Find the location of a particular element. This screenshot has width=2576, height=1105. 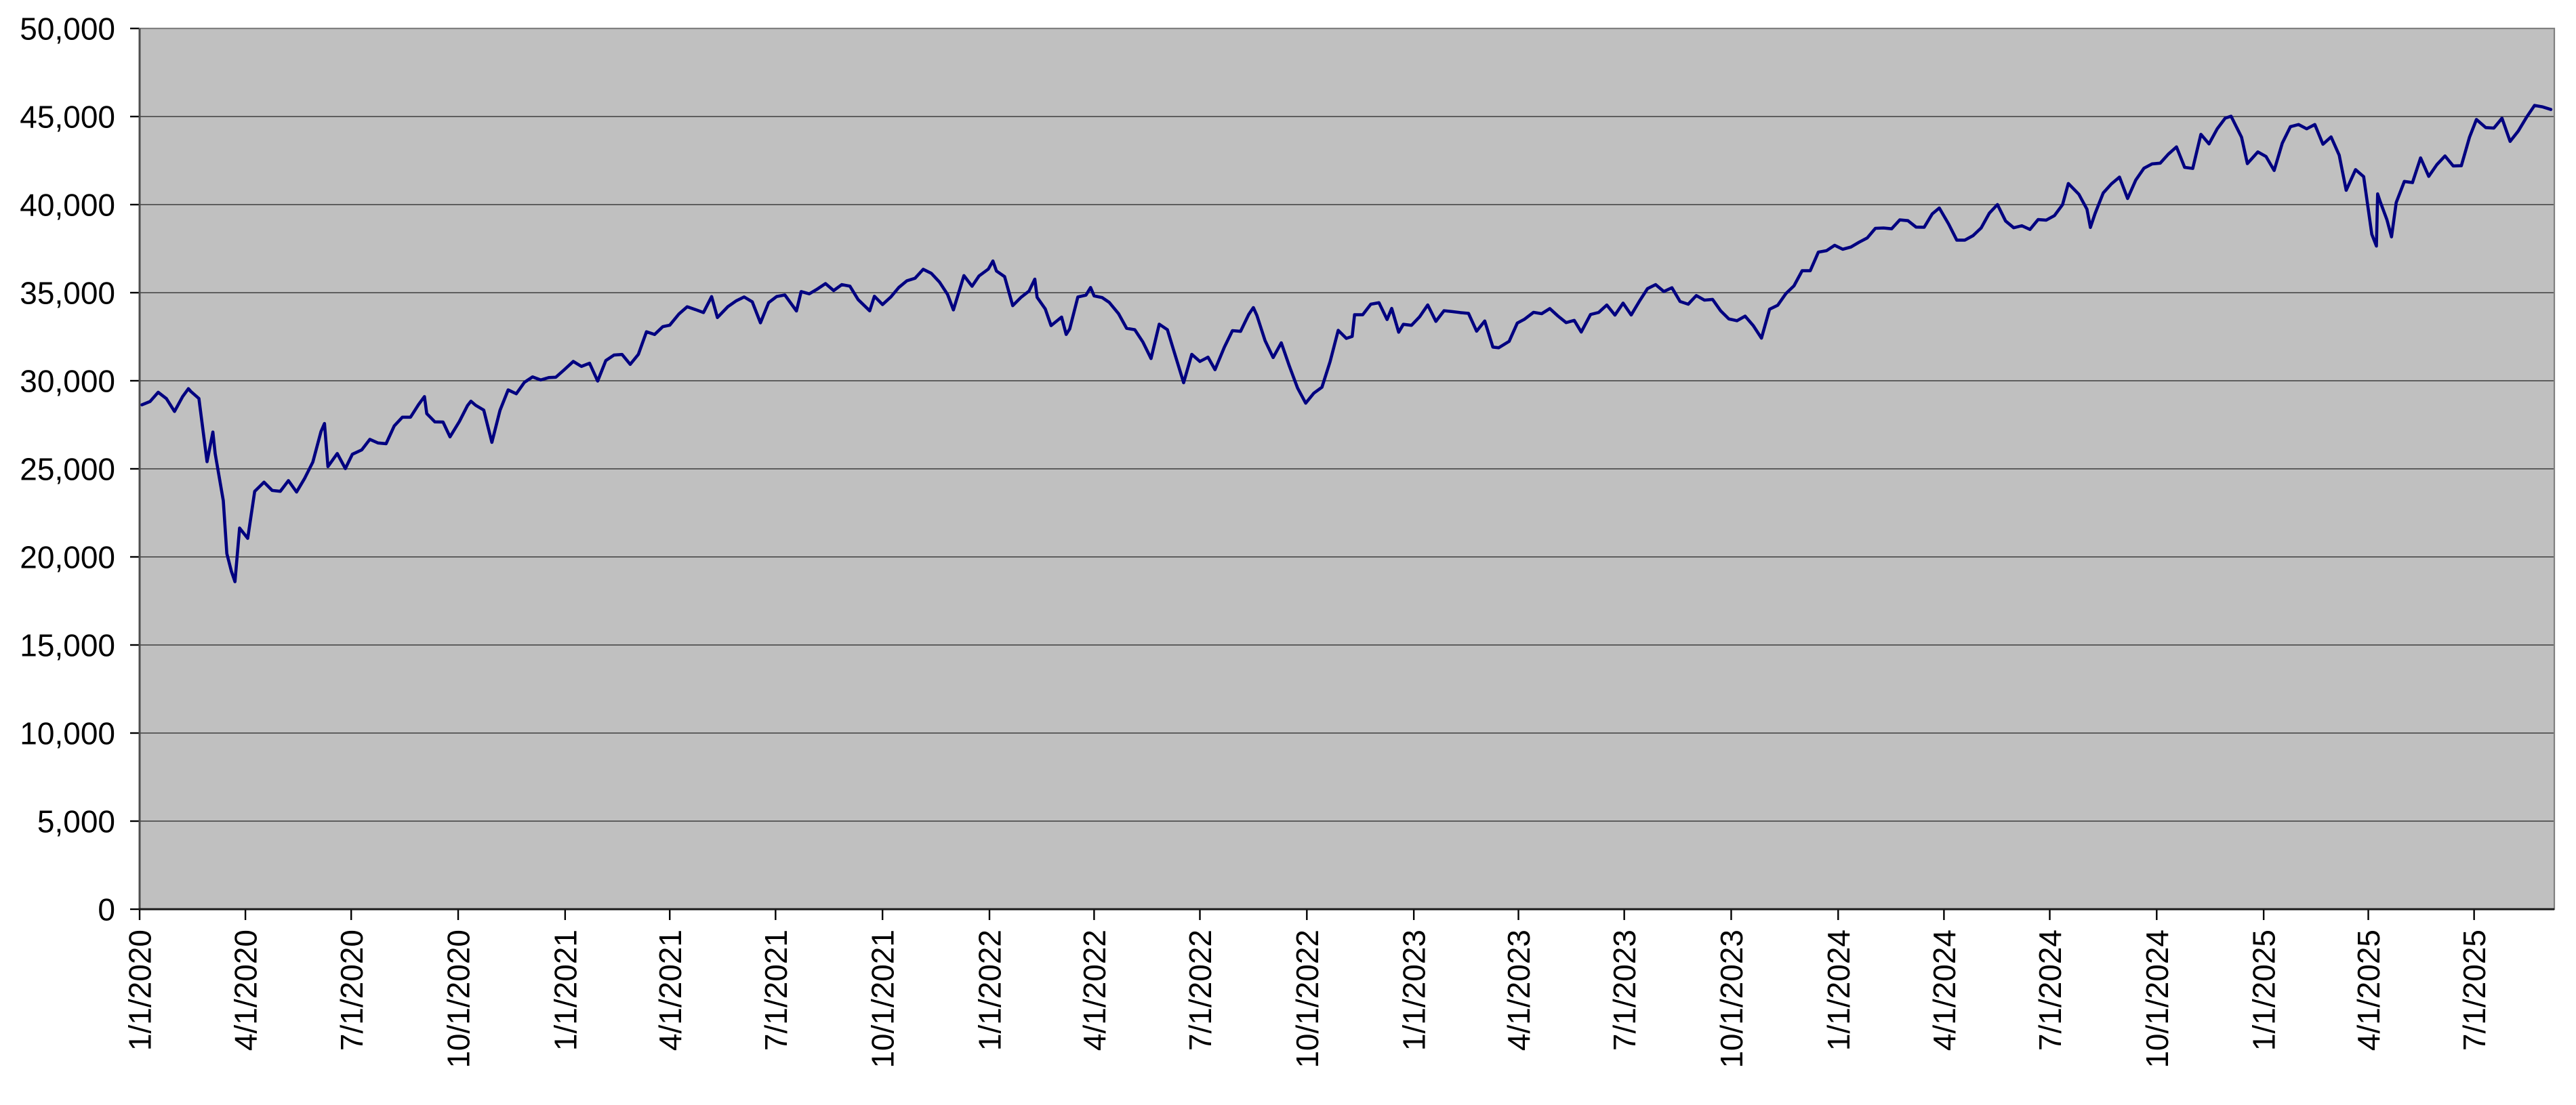

x-tick-label: 7/1/2022 is located at coordinates (1201, 990).